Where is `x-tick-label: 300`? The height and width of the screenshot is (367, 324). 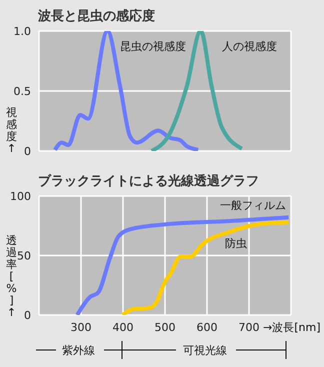
x-tick-label: 300 is located at coordinates (81, 327).